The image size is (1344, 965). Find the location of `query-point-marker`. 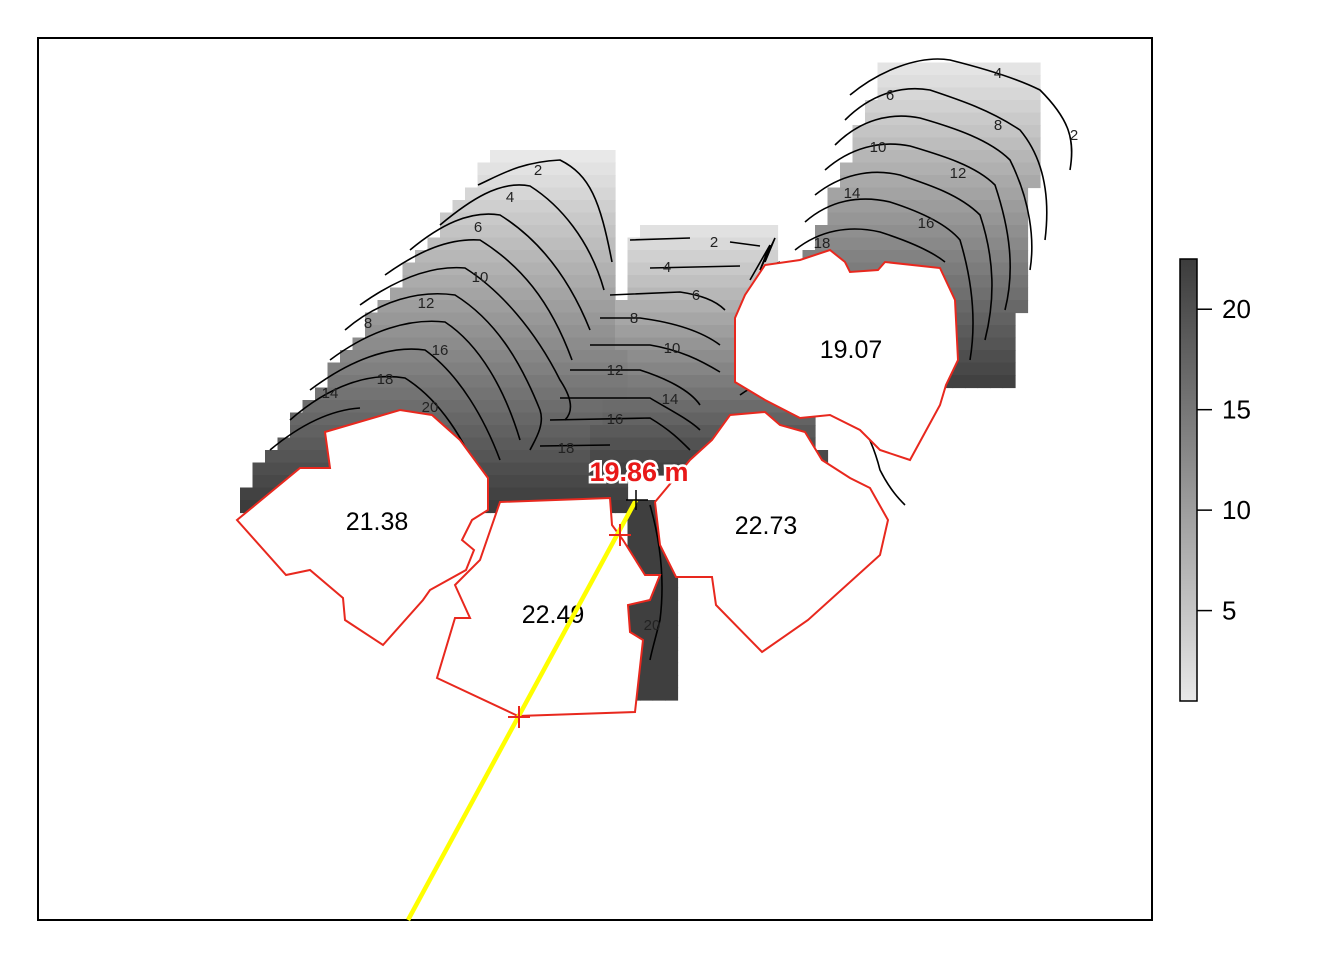

query-point-marker is located at coordinates (637, 500).